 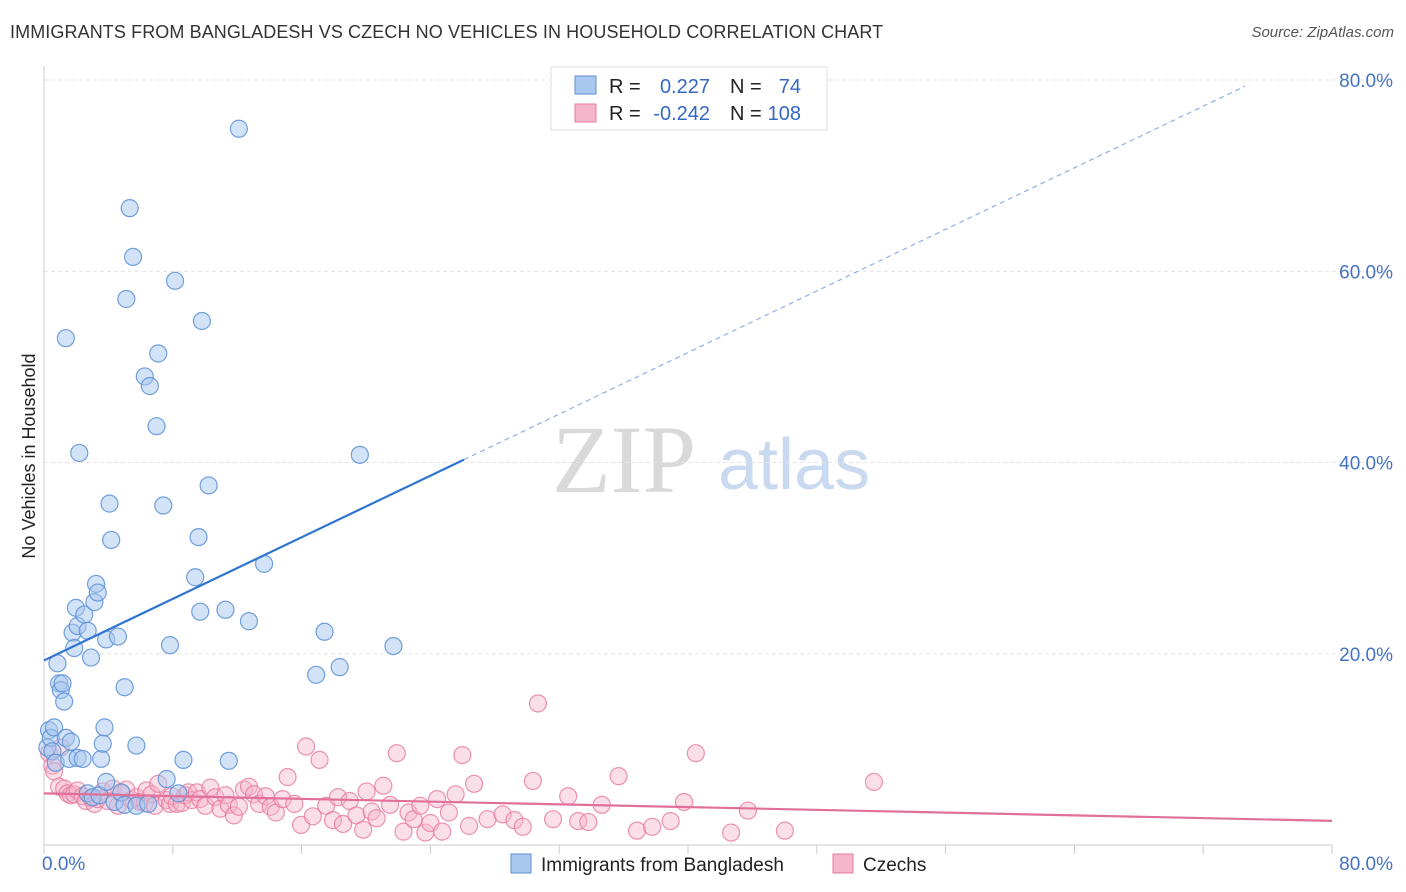 What do you see at coordinates (1366, 464) in the screenshot?
I see `y-tick-label-1: 40.0%` at bounding box center [1366, 464].